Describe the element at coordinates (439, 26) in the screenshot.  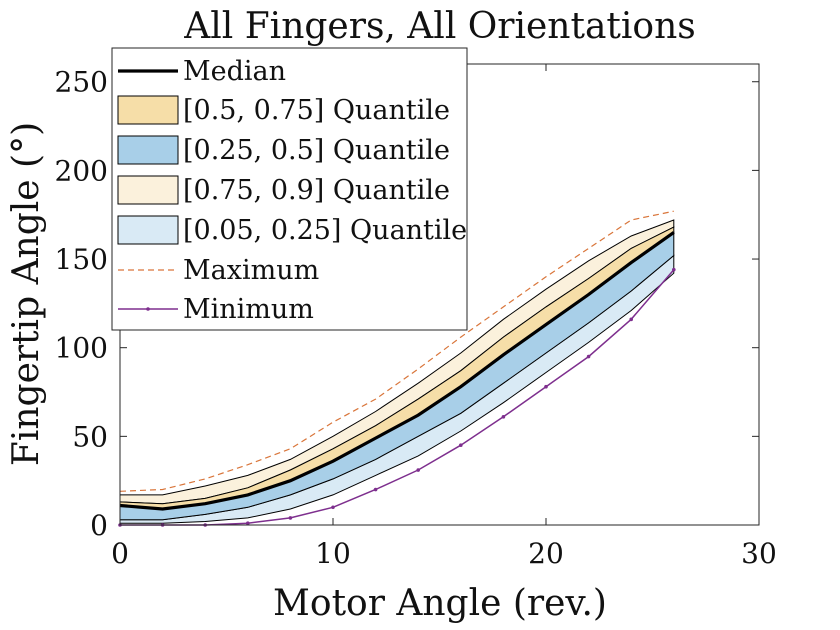
I see `chart-title: All Fingers, All Orientations` at that location.